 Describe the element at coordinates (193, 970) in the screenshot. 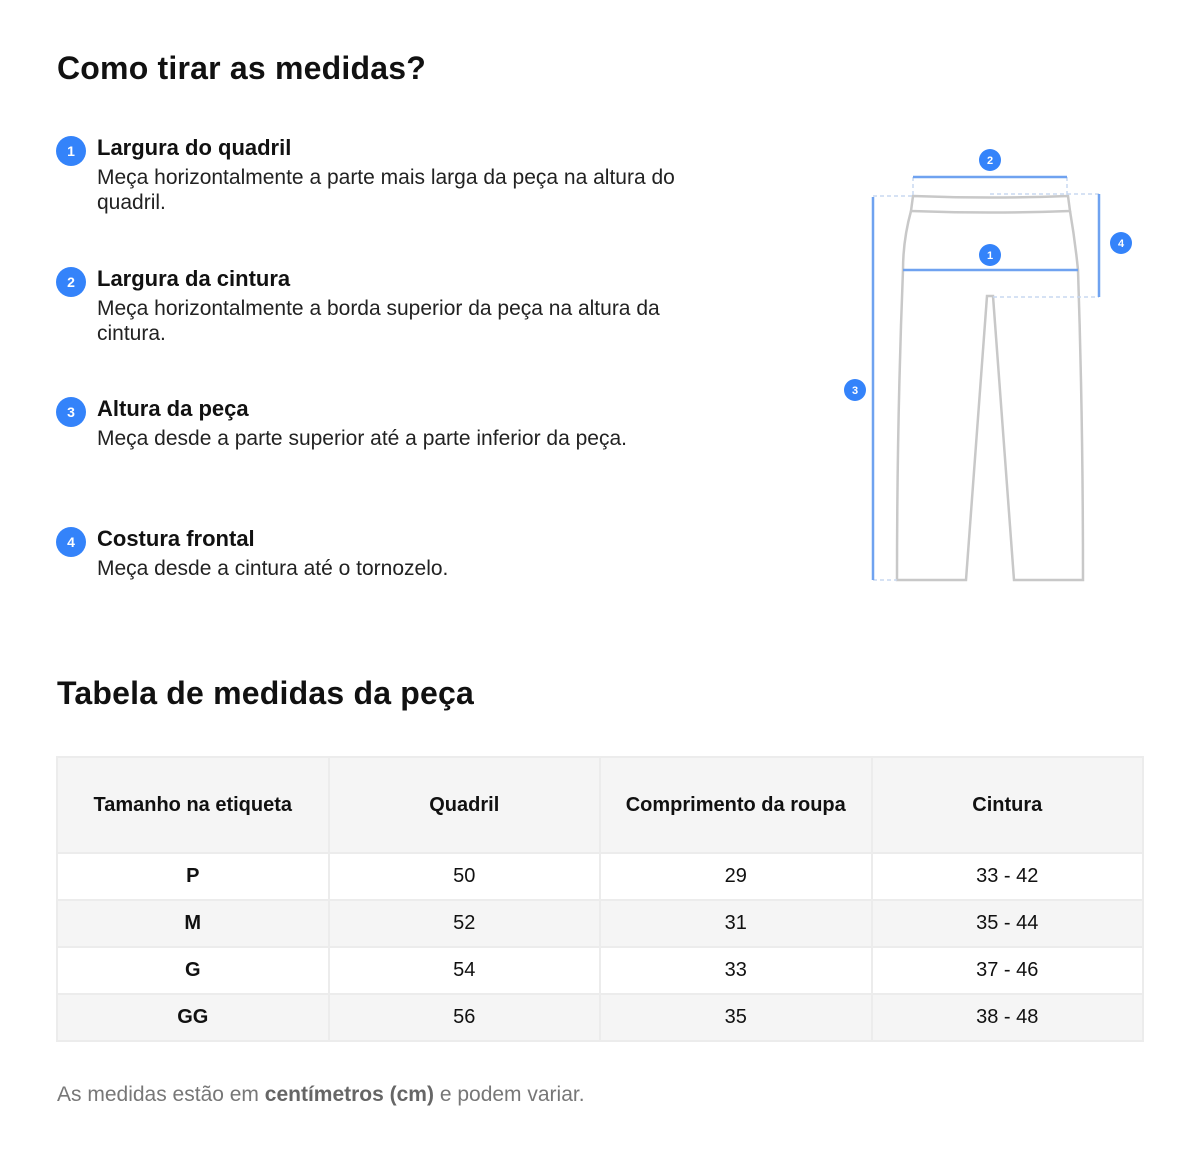

I see `size-cell: G` at that location.